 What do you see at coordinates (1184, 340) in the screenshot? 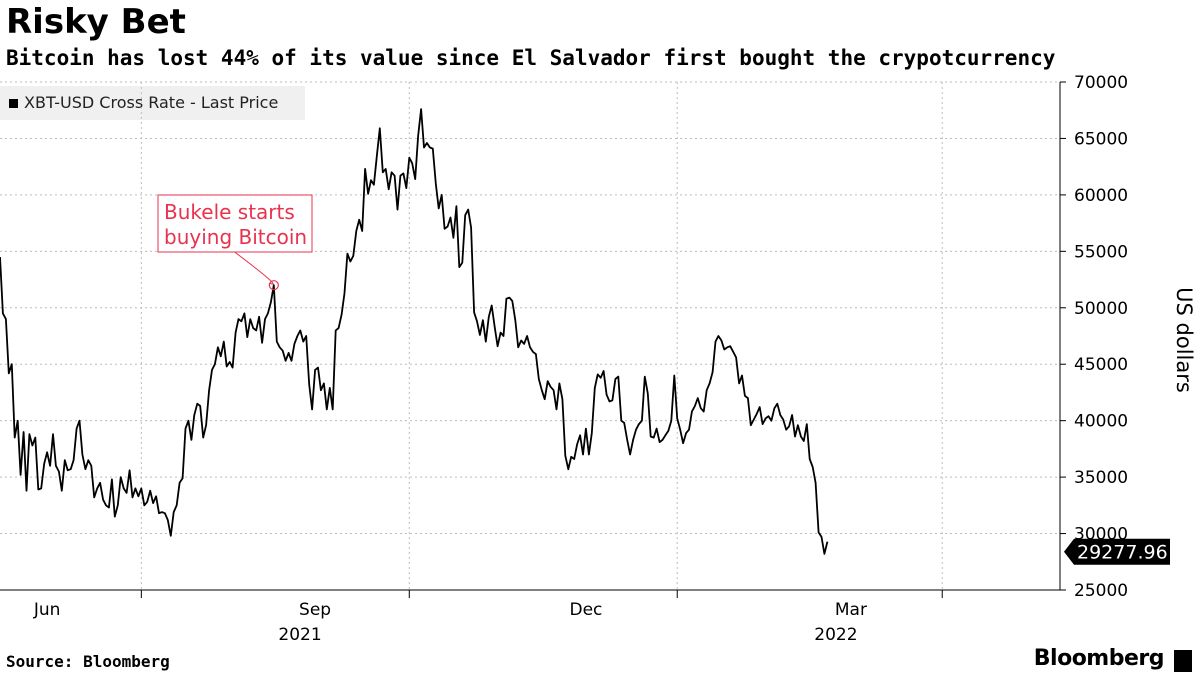
I see `y-axis-label: US dollars` at bounding box center [1184, 340].